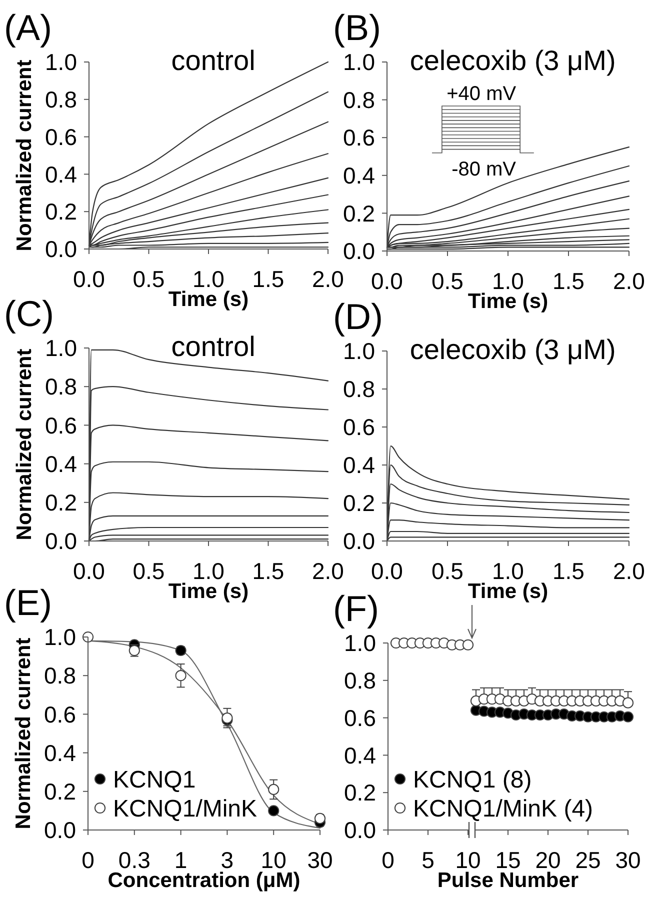 The width and height of the screenshot is (658, 898). What do you see at coordinates (154, 780) in the screenshot?
I see `legend-label: KCNQ1` at bounding box center [154, 780].